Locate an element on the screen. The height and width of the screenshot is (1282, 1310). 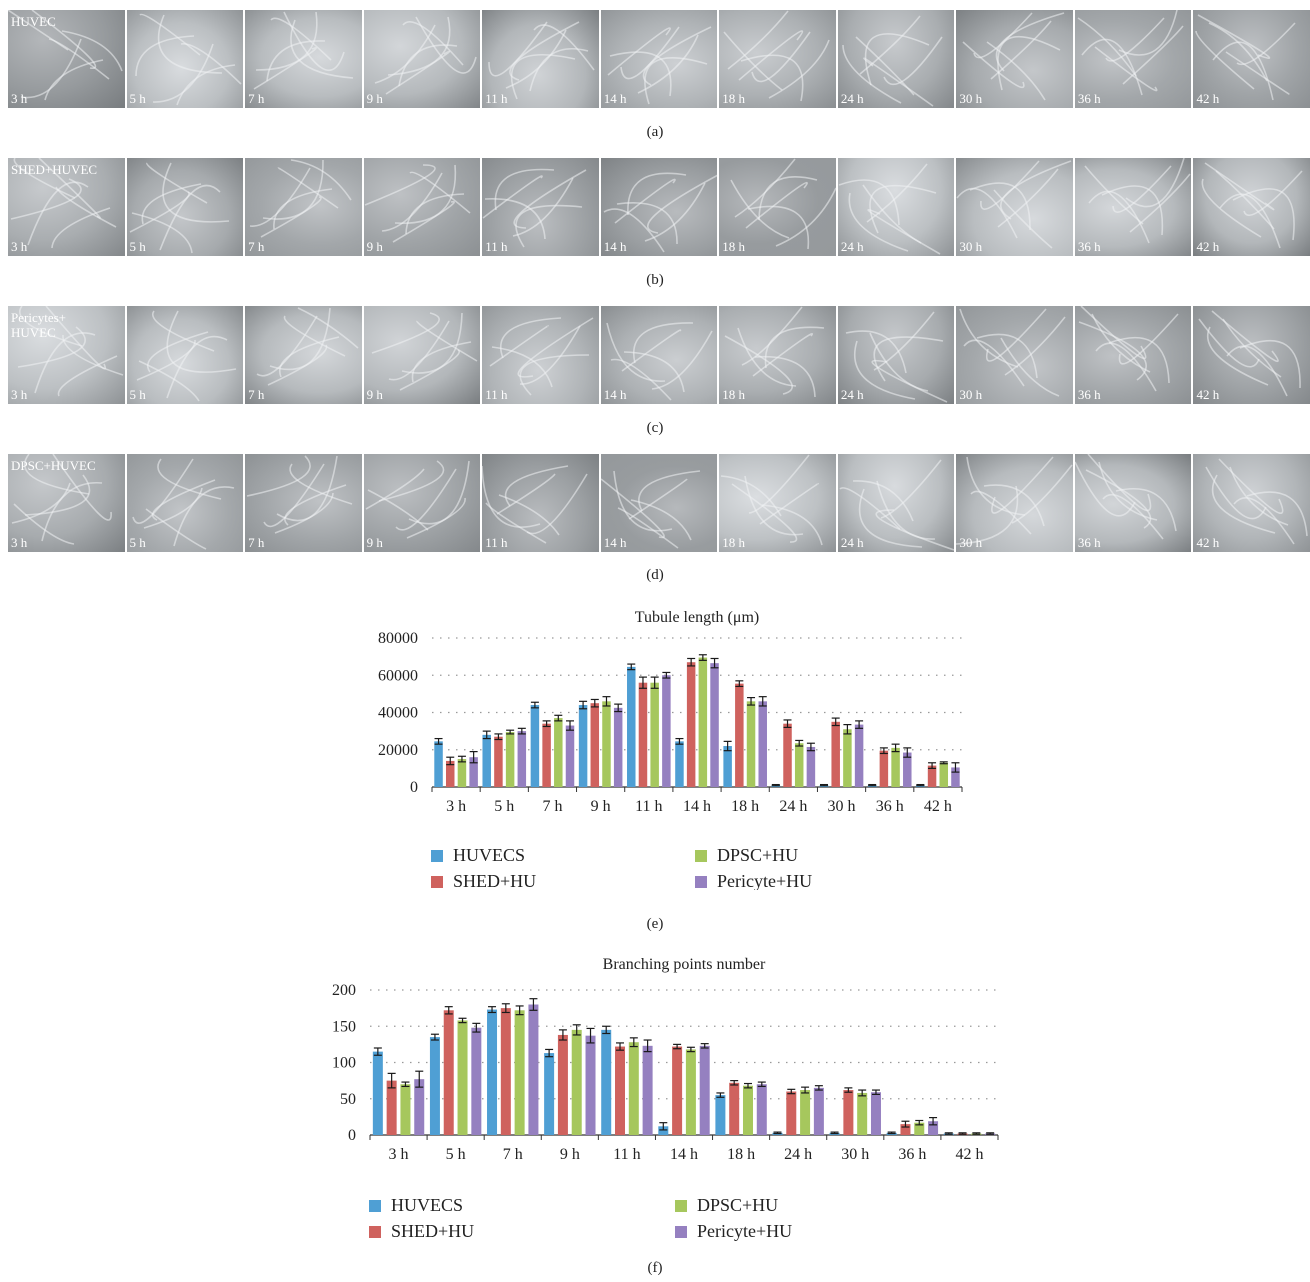
micrograph-frame: SHED+HUVEC 3 h is located at coordinates (67, 207).